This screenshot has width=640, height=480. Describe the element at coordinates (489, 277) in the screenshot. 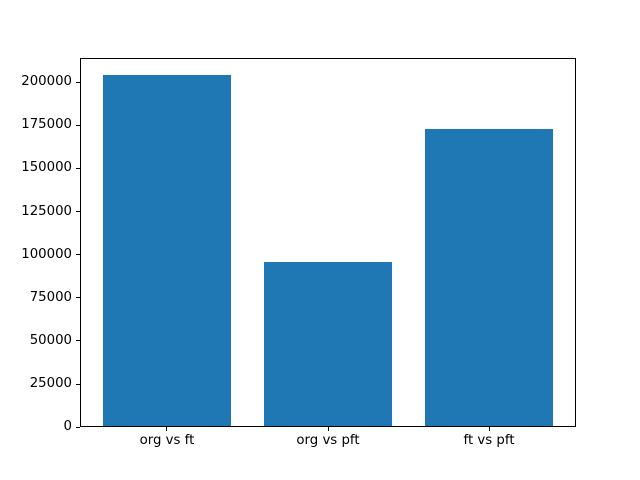

I see `bar-ft-vs-pft` at that location.